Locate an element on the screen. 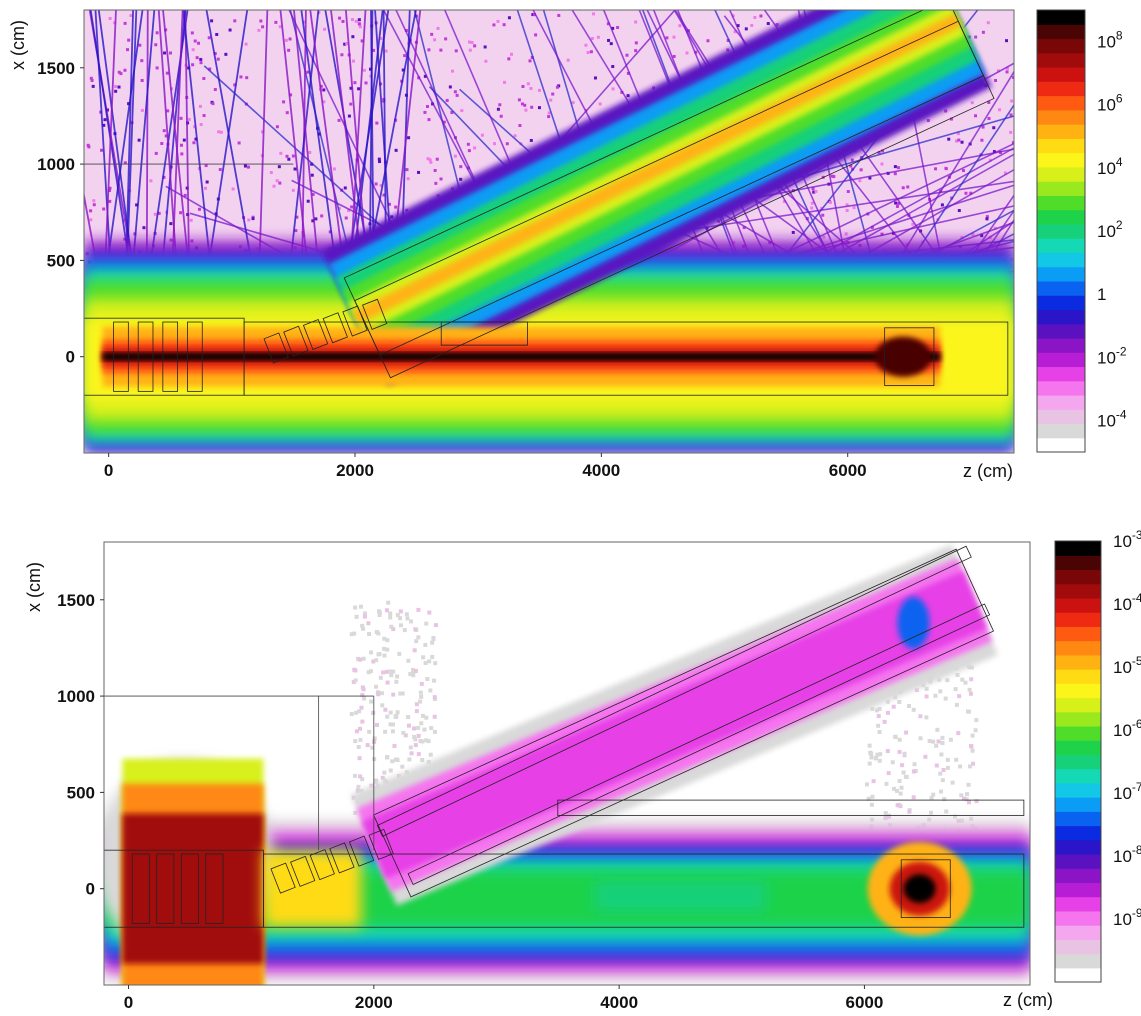 Image resolution: width=1141 pixels, height=1016 pixels. y-tick-label: 500 is located at coordinates (81, 792).